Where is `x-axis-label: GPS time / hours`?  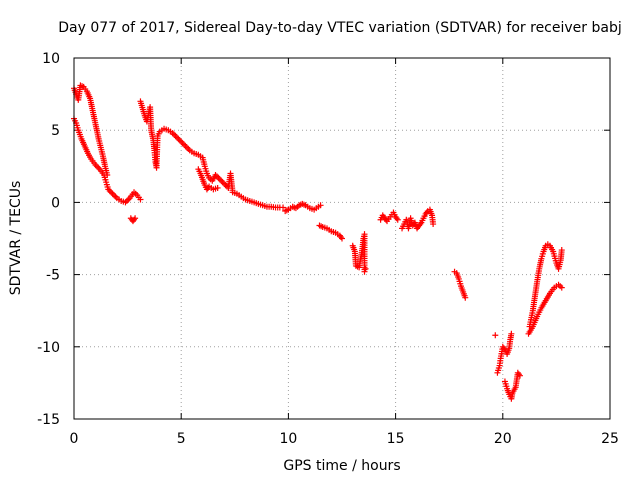 x-axis-label: GPS time / hours is located at coordinates (341, 466).